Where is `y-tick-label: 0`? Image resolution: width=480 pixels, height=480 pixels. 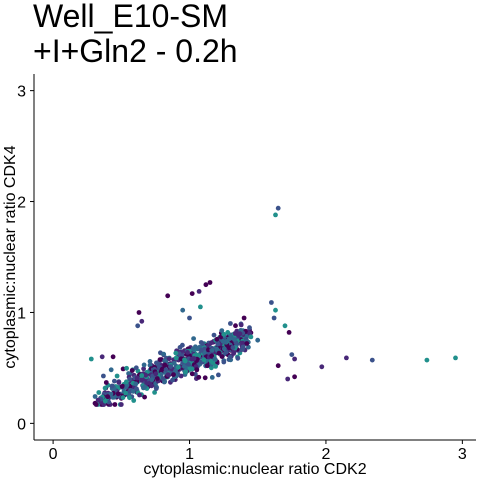 y-tick-label: 0 is located at coordinates (21, 424).